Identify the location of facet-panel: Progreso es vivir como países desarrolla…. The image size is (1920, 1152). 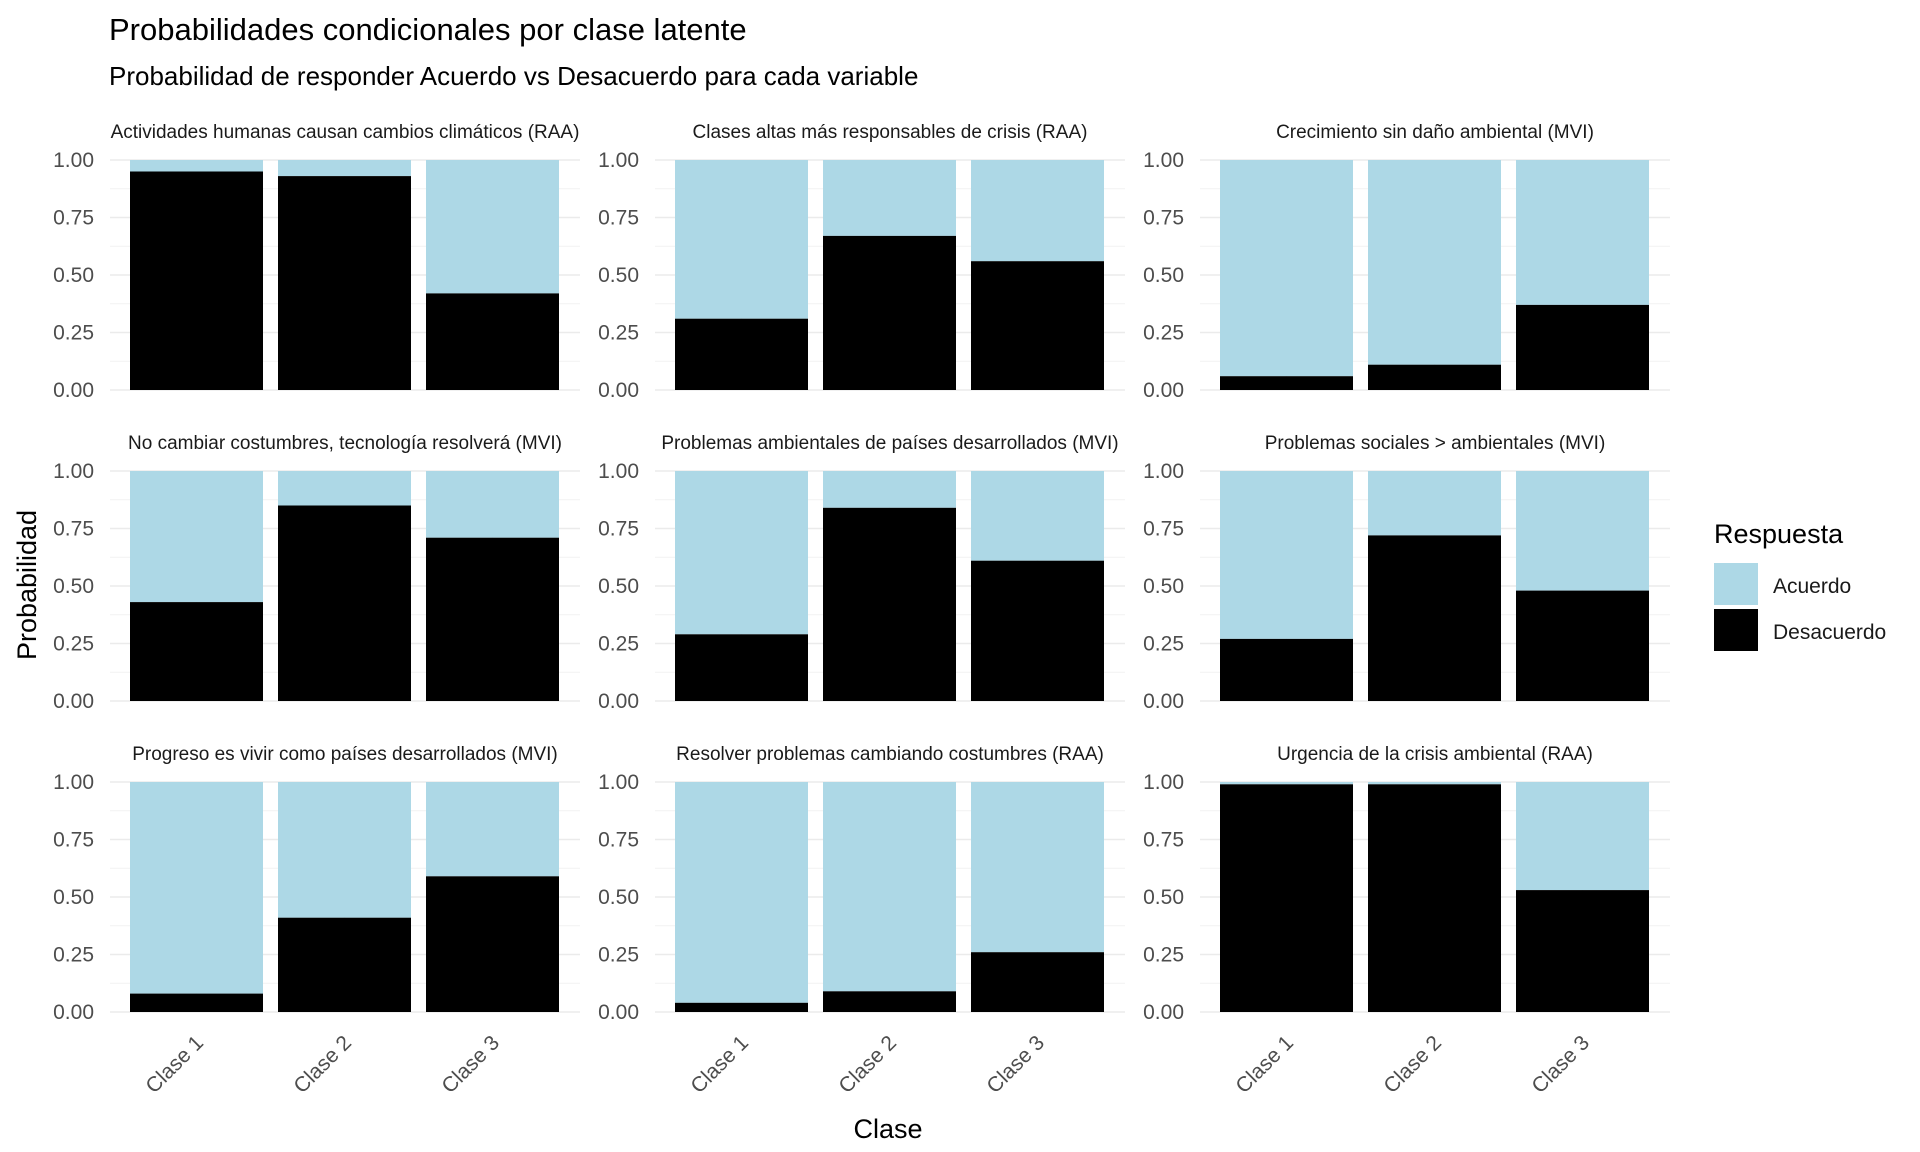
(316, 921).